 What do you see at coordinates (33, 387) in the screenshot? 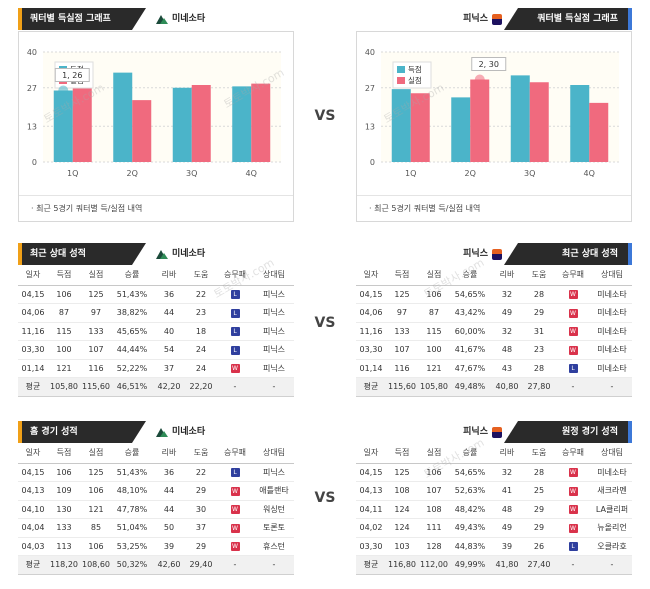
I see `cell-date: 평균` at bounding box center [33, 387].